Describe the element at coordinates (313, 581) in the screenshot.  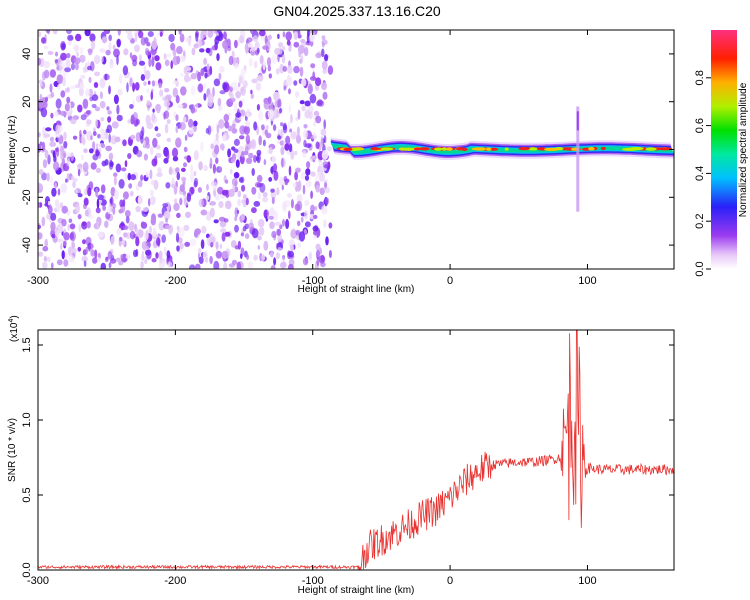
I see `snr-xtick-label: -100` at that location.